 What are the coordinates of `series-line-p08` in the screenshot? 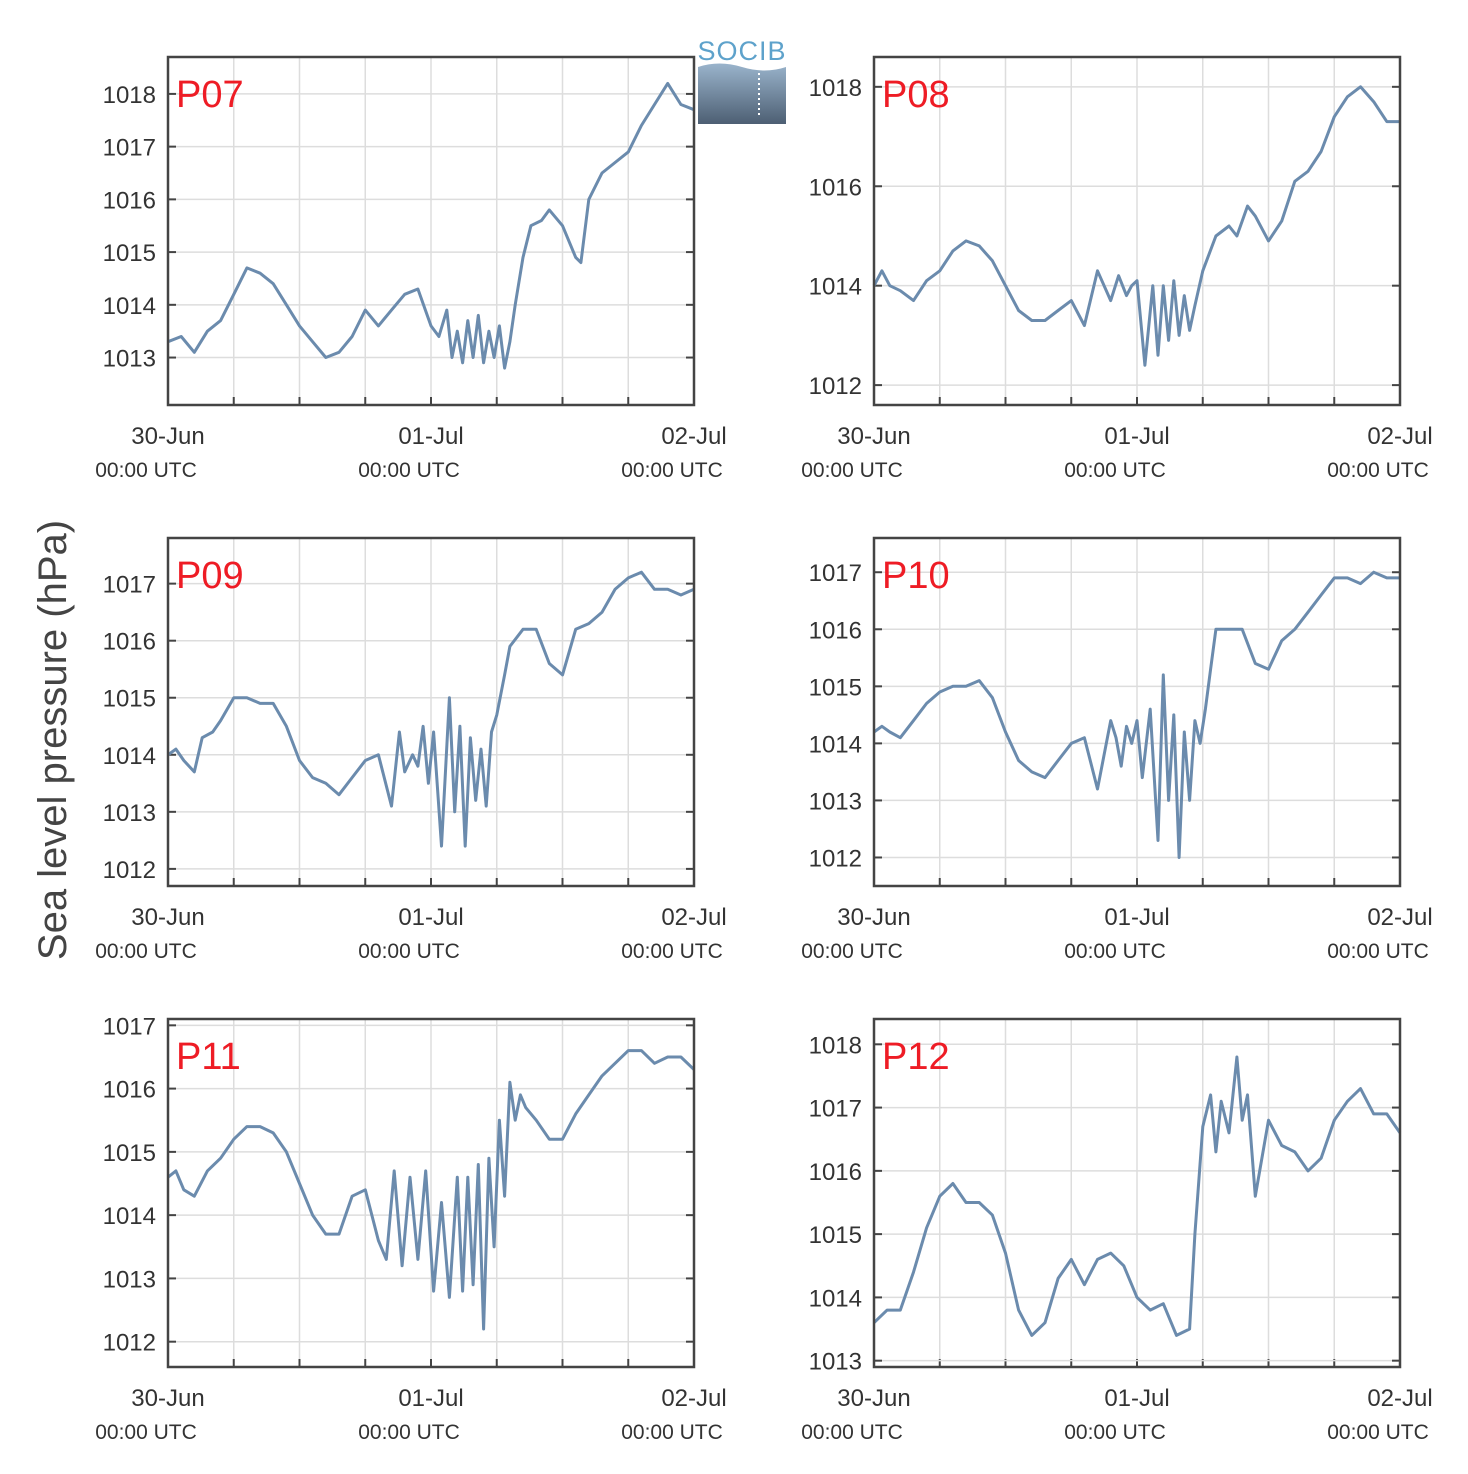 It's located at (1136, 226).